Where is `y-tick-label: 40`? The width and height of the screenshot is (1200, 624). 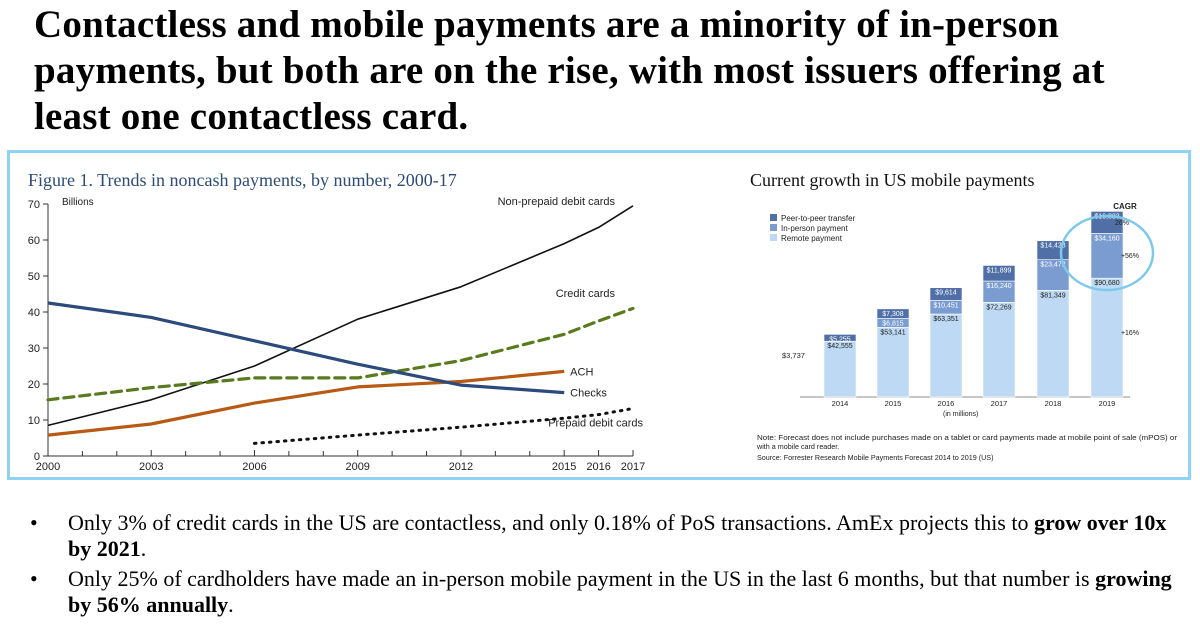 y-tick-label: 40 is located at coordinates (34, 313).